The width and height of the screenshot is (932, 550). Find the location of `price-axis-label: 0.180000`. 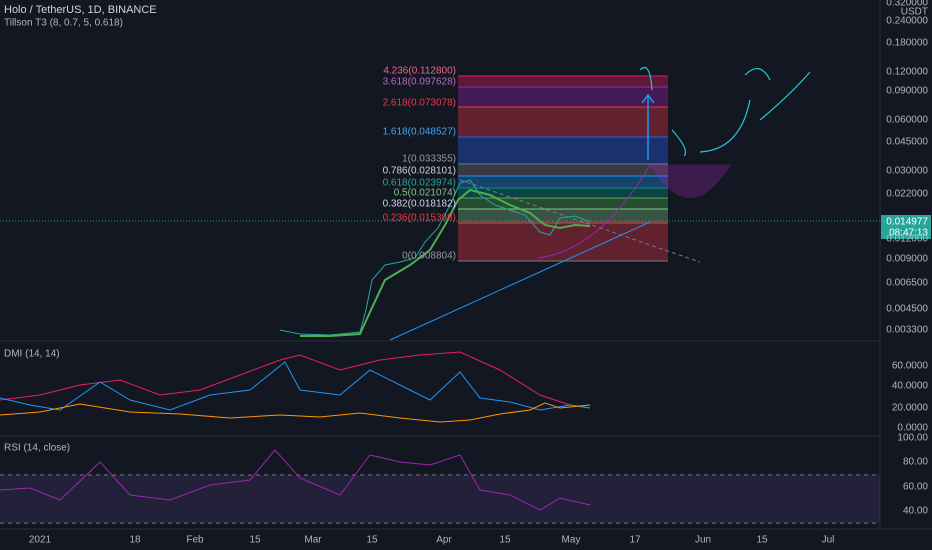

price-axis-label: 0.180000 is located at coordinates (907, 43).